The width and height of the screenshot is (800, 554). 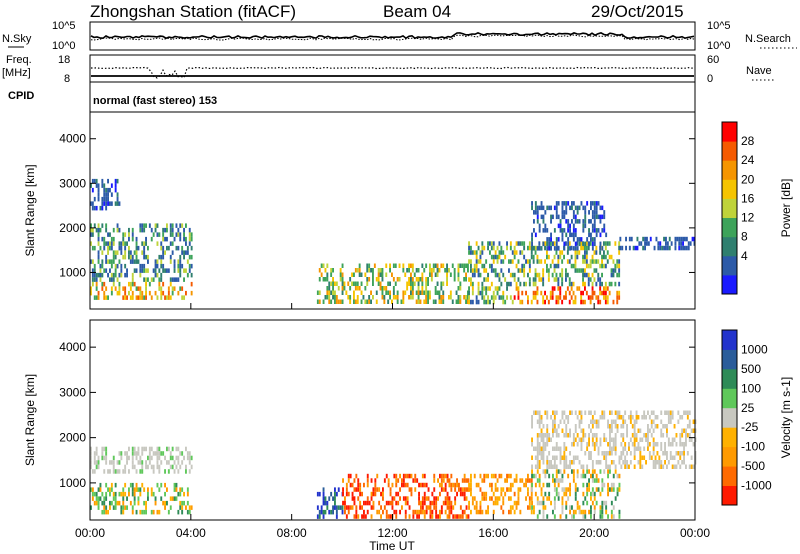 What do you see at coordinates (392, 37) in the screenshot?
I see `nsearch-trace` at bounding box center [392, 37].